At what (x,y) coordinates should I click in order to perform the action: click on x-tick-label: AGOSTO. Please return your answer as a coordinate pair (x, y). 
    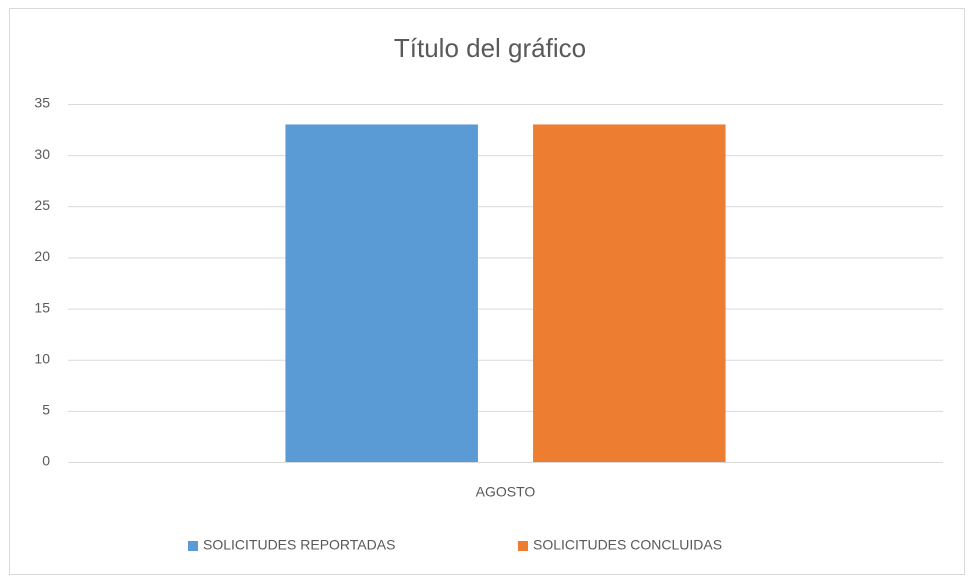
    Looking at the image, I should click on (506, 492).